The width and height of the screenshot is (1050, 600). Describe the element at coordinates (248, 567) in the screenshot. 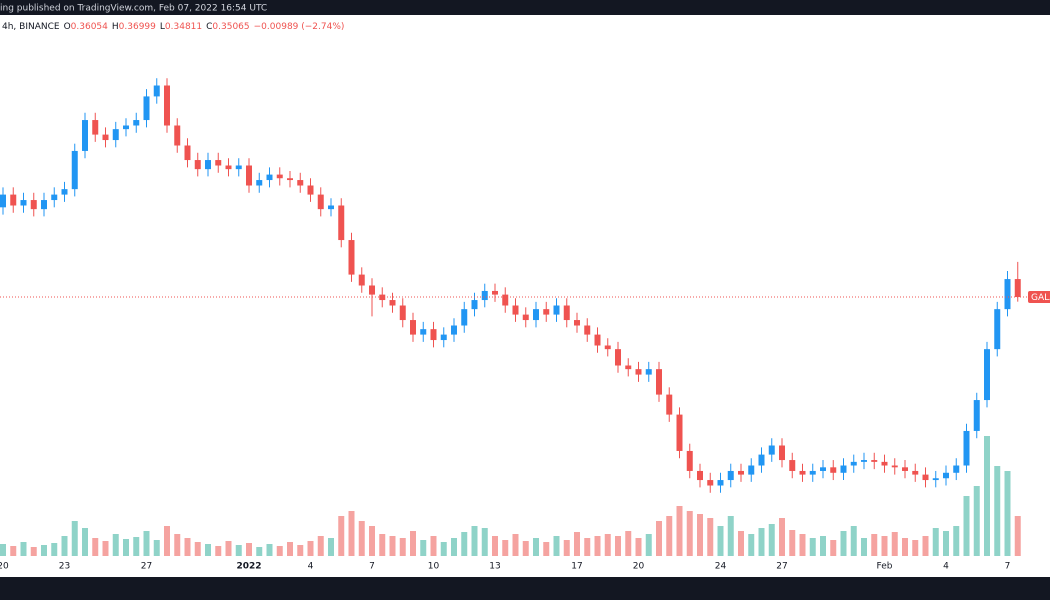

I see `x-tick-label: 2022` at that location.